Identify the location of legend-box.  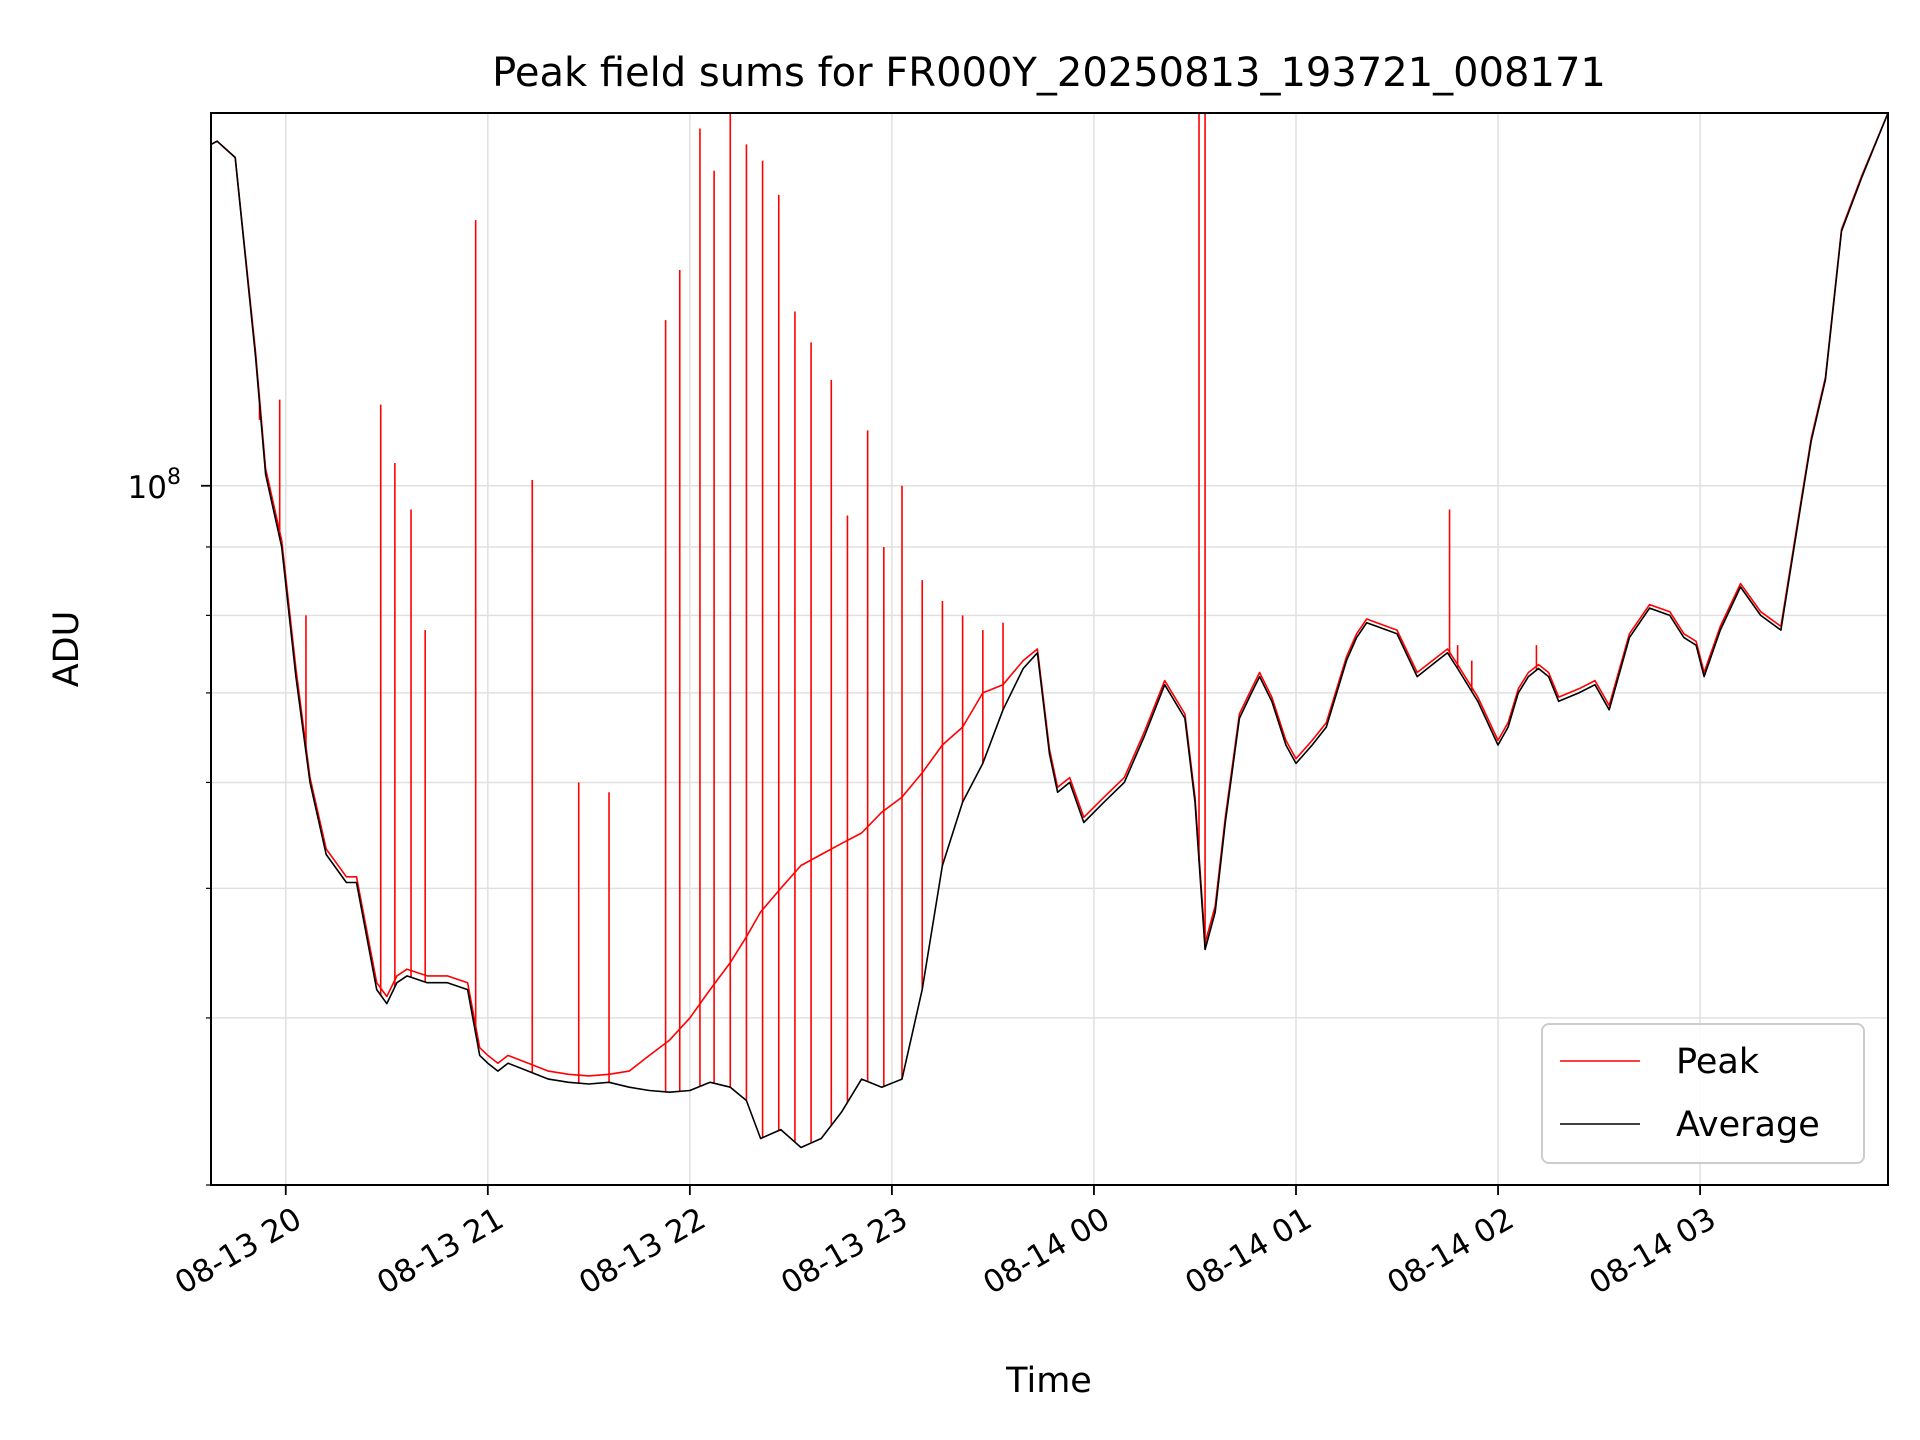
(1703, 1093).